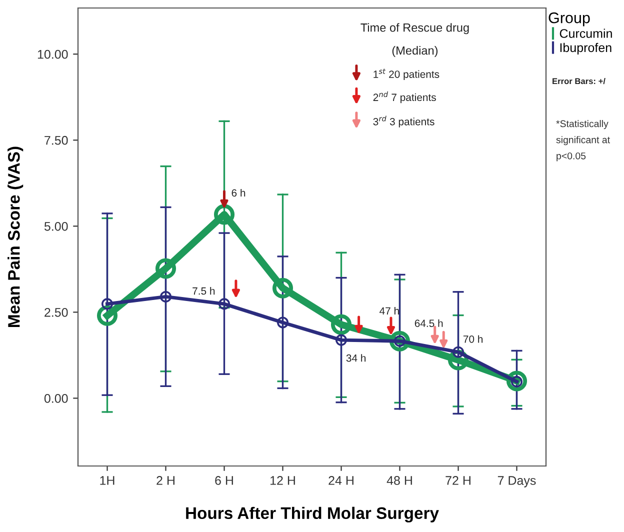  Describe the element at coordinates (586, 48) in the screenshot. I see `legend-label: Ibuprofen` at that location.